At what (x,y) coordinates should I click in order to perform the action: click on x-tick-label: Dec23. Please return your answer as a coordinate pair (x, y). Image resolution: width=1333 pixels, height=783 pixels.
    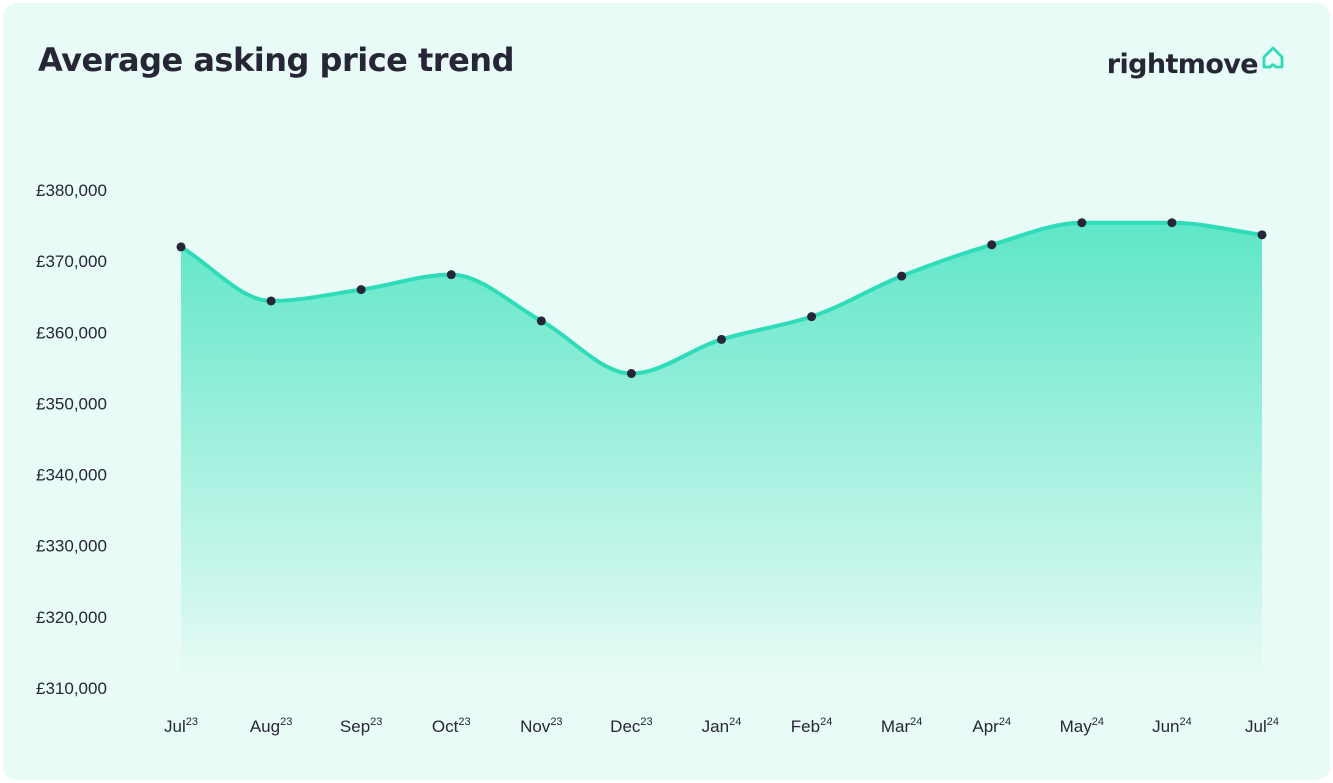
    Looking at the image, I should click on (631, 726).